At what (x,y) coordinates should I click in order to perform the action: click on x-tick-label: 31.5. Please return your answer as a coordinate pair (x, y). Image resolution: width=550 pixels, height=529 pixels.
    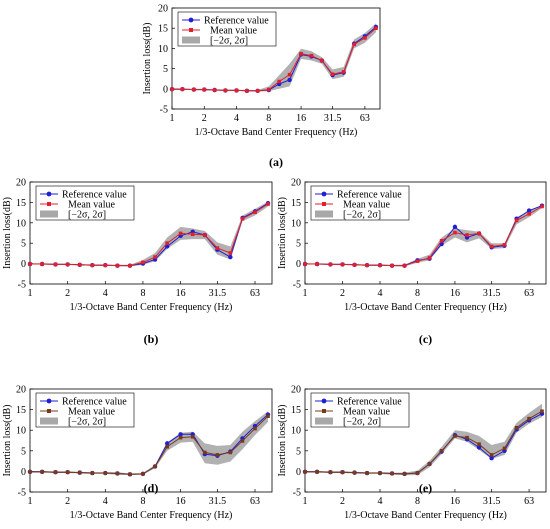
    Looking at the image, I should click on (492, 501).